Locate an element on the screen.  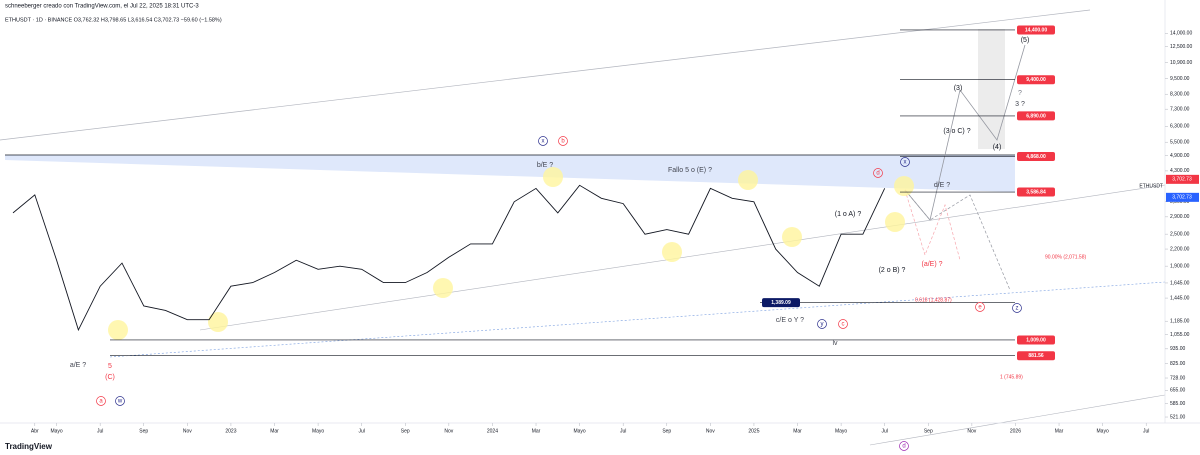
projection-box is located at coordinates (991, 89).